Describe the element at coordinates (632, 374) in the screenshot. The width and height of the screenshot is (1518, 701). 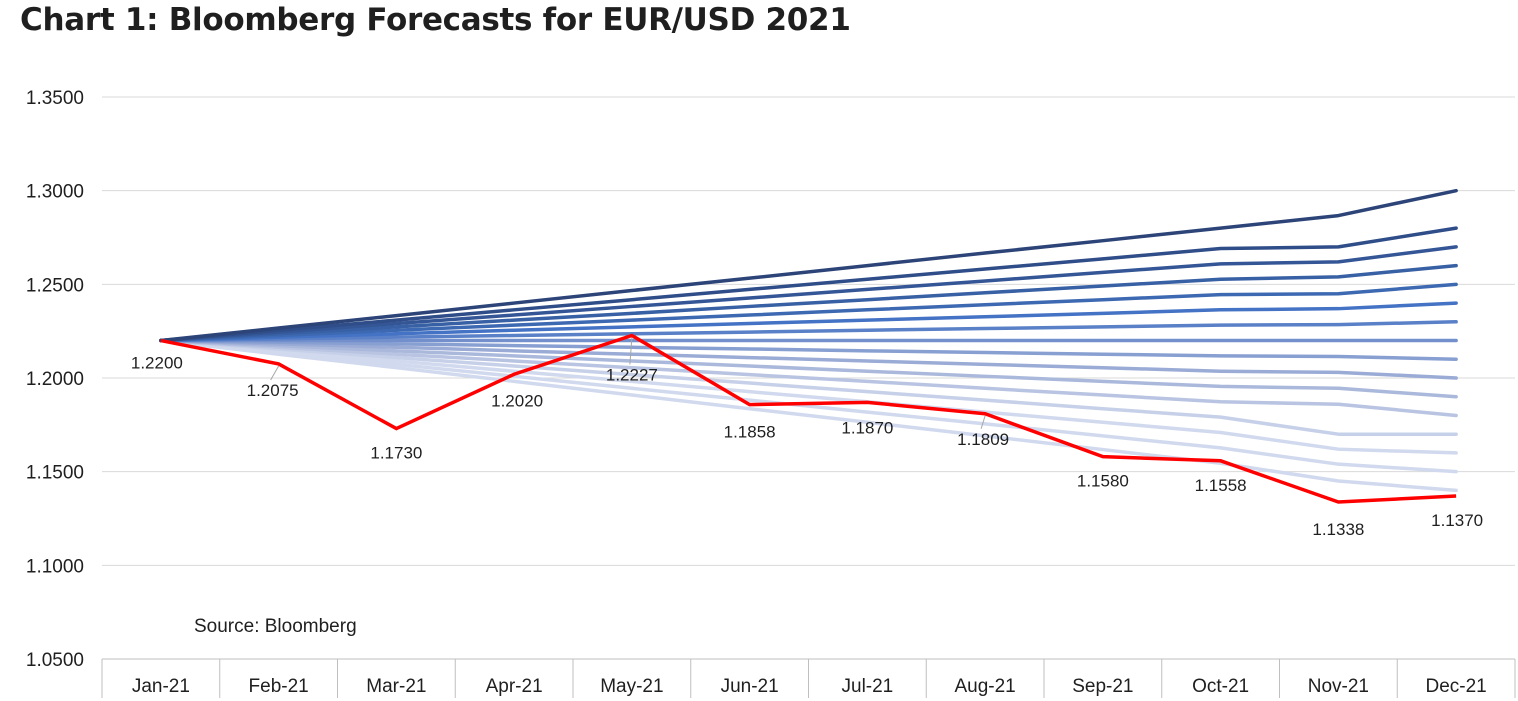
I see `data-label: 1.2227` at that location.